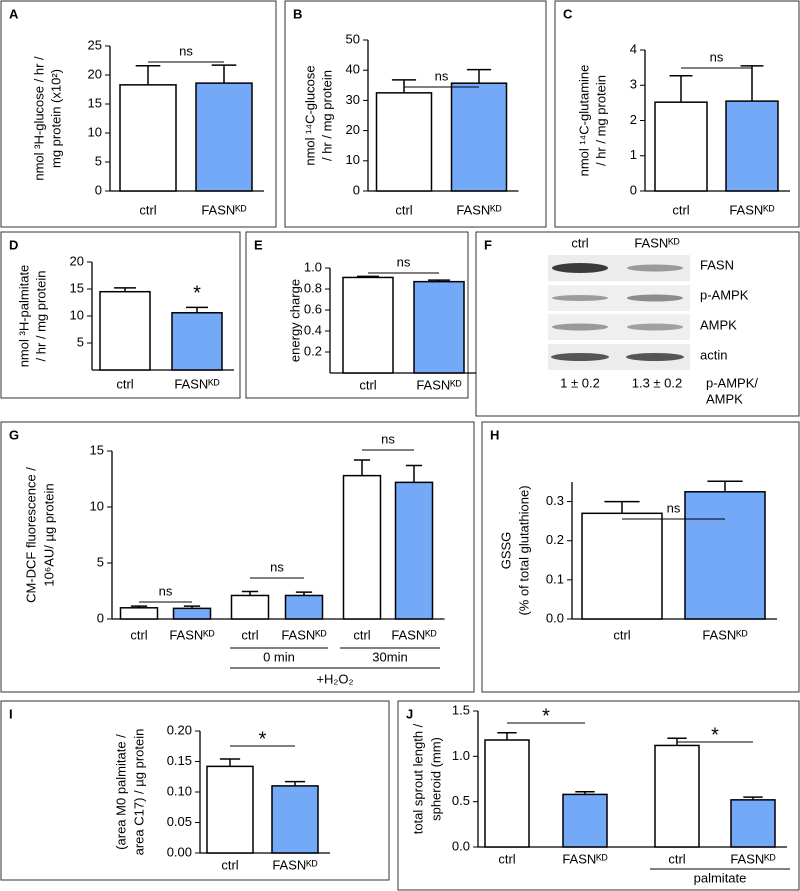 The height and width of the screenshot is (891, 800). I want to click on y-axis-label: area C17) / µg protein, so click(138, 792).